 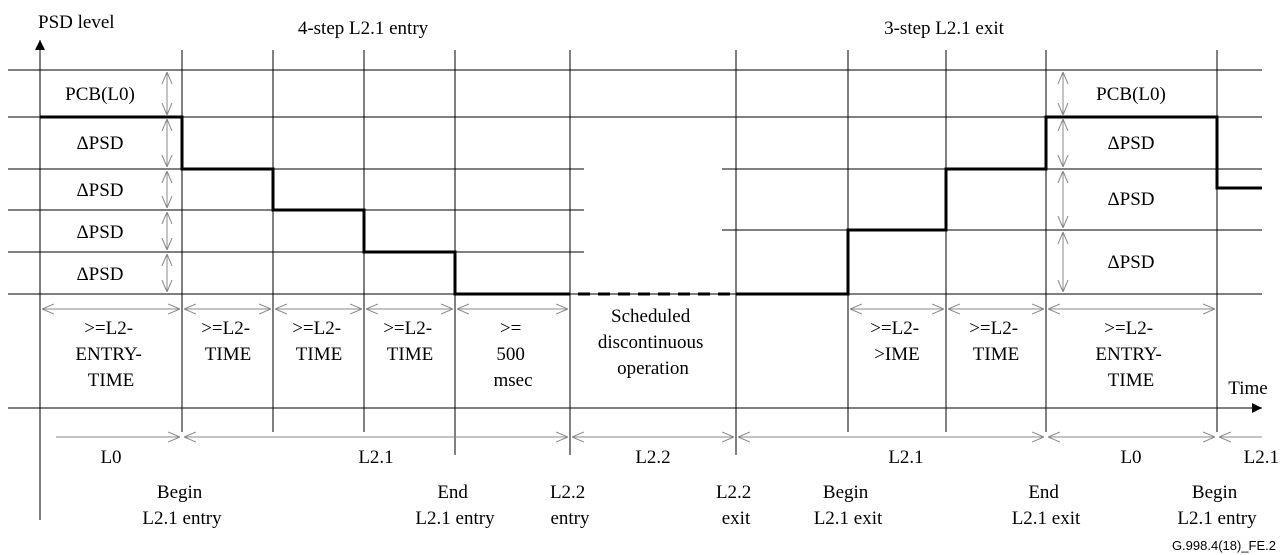 What do you see at coordinates (570, 505) in the screenshot?
I see `event-label: L2.2 entry` at bounding box center [570, 505].